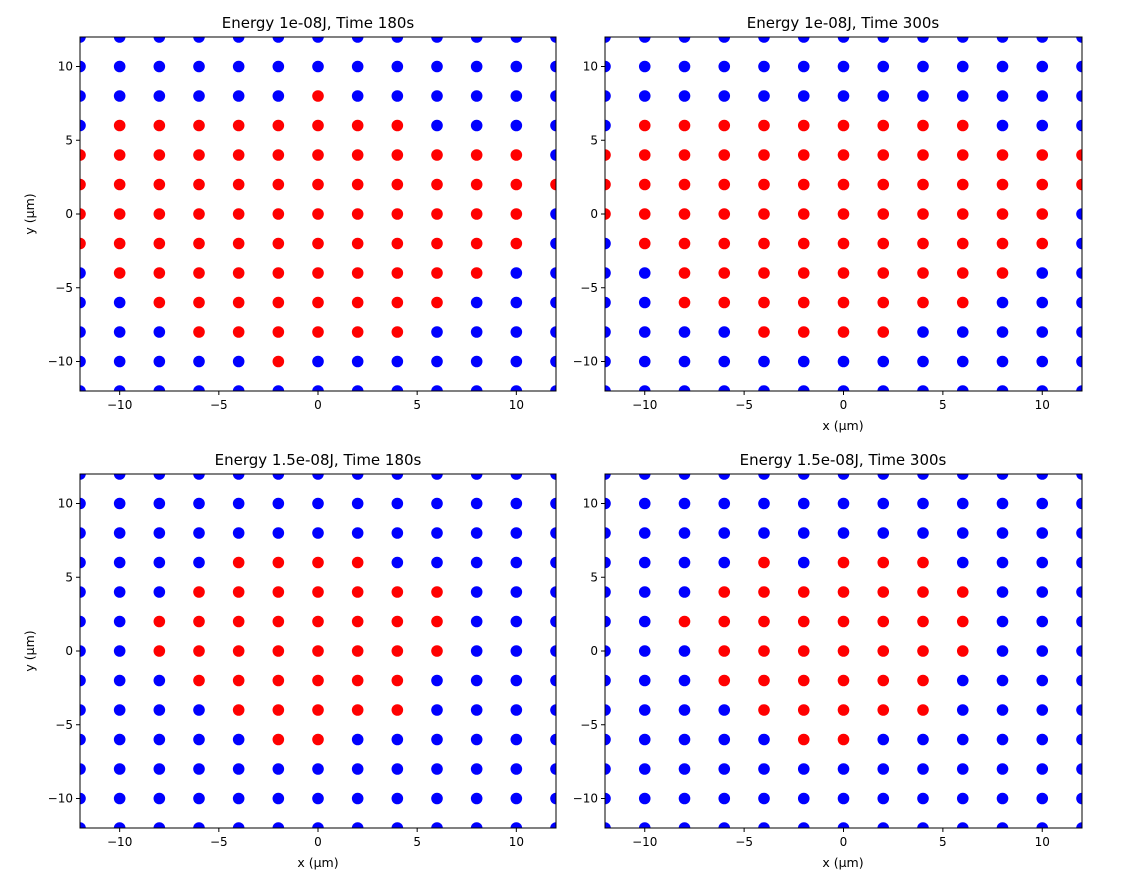  Describe the element at coordinates (318, 23) in the screenshot. I see `subplot-title: Energy 1e-08J, Time 180s` at that location.